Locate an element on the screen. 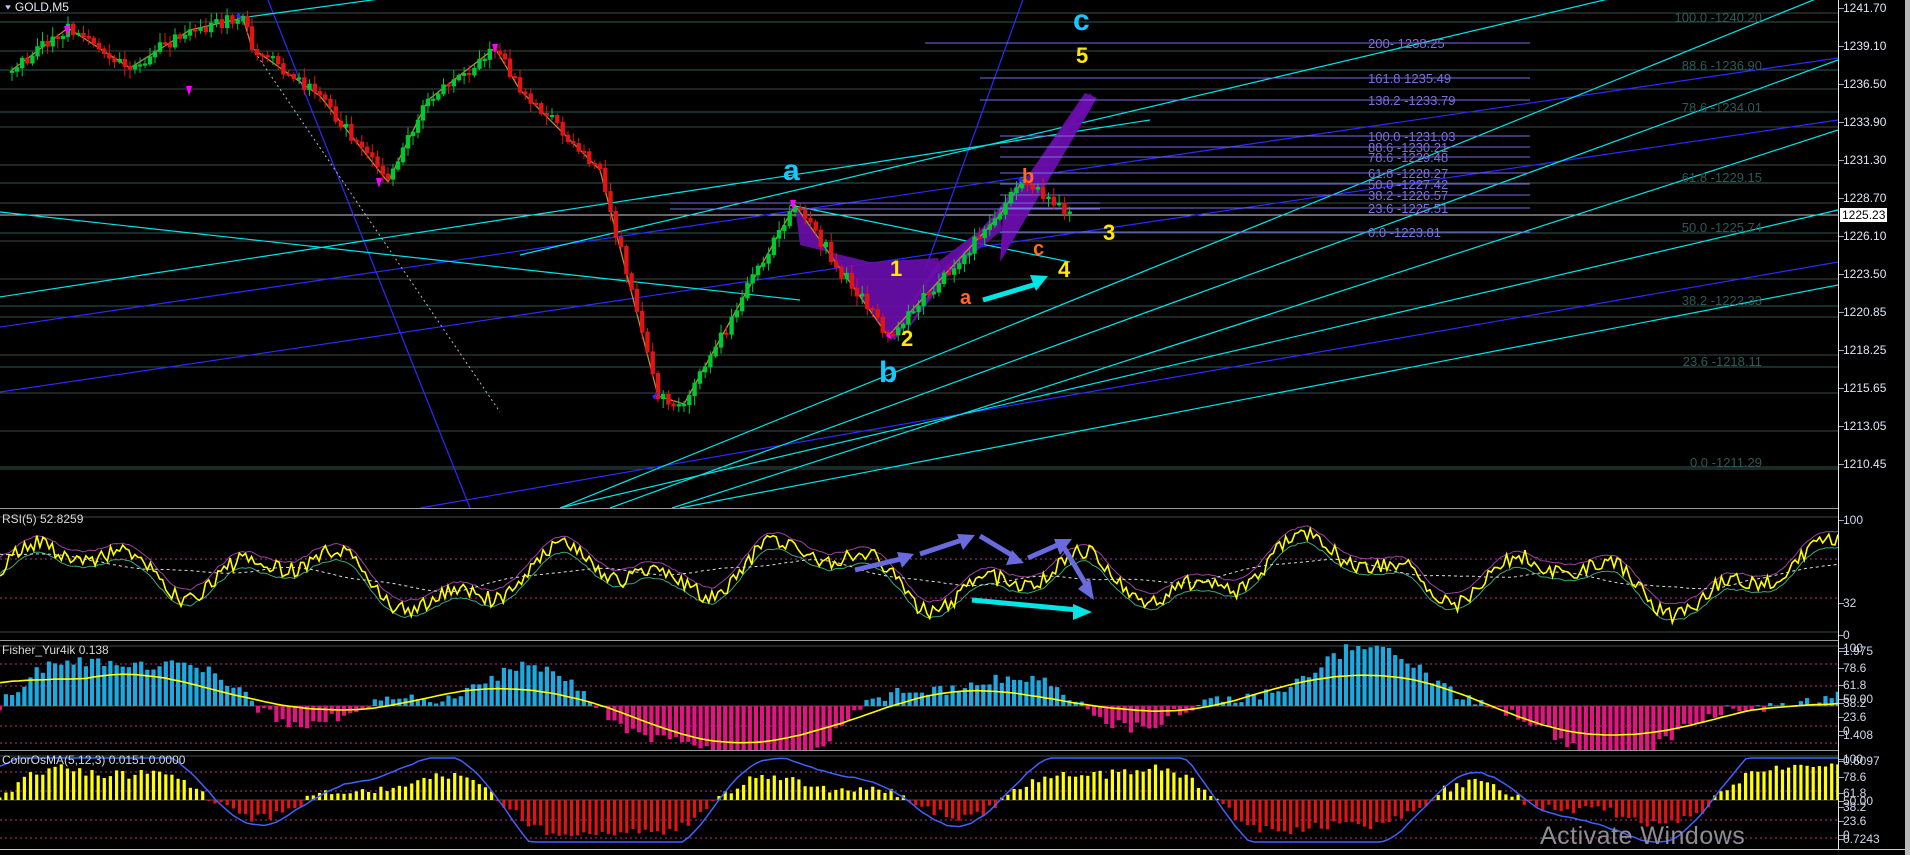  right-scrollbar is located at coordinates (1907, 427).